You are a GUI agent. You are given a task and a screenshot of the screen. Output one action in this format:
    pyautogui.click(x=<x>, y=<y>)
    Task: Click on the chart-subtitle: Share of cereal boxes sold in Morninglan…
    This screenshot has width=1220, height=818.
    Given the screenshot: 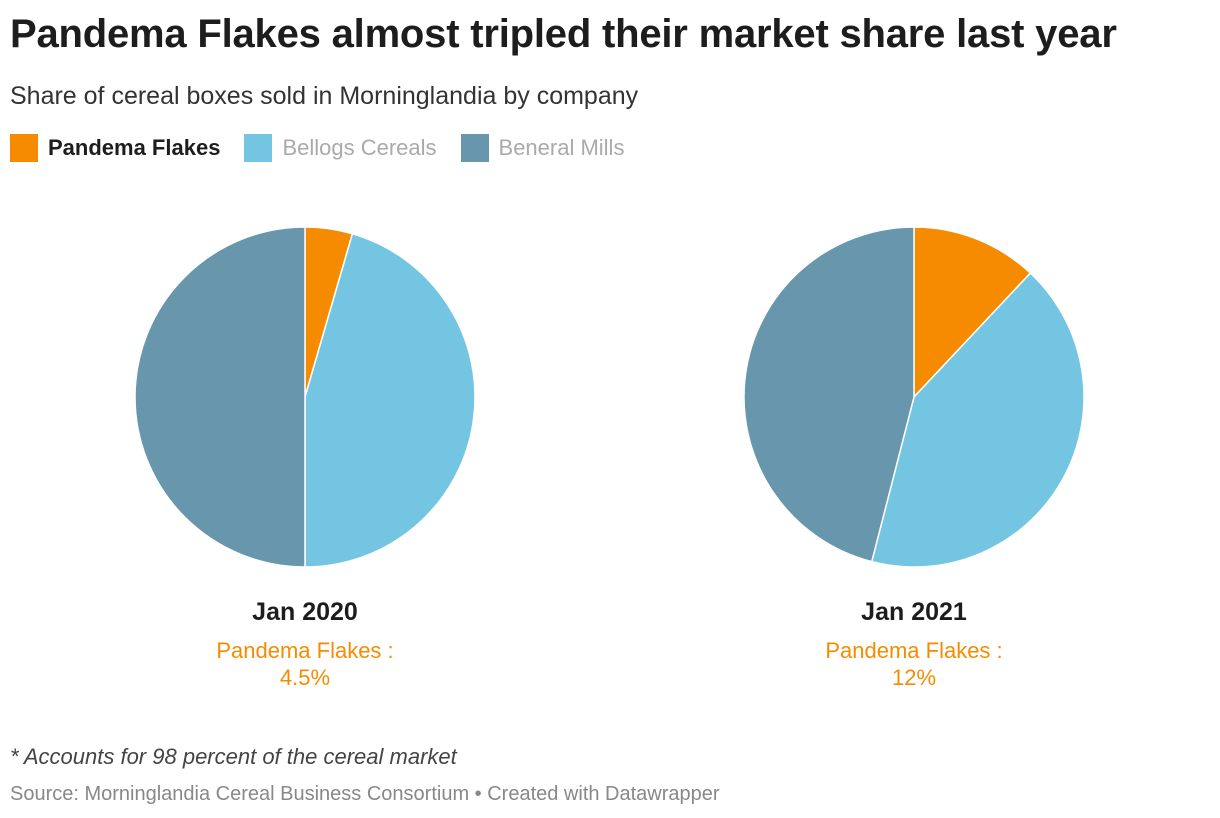 What is the action you would take?
    pyautogui.click(x=324, y=96)
    